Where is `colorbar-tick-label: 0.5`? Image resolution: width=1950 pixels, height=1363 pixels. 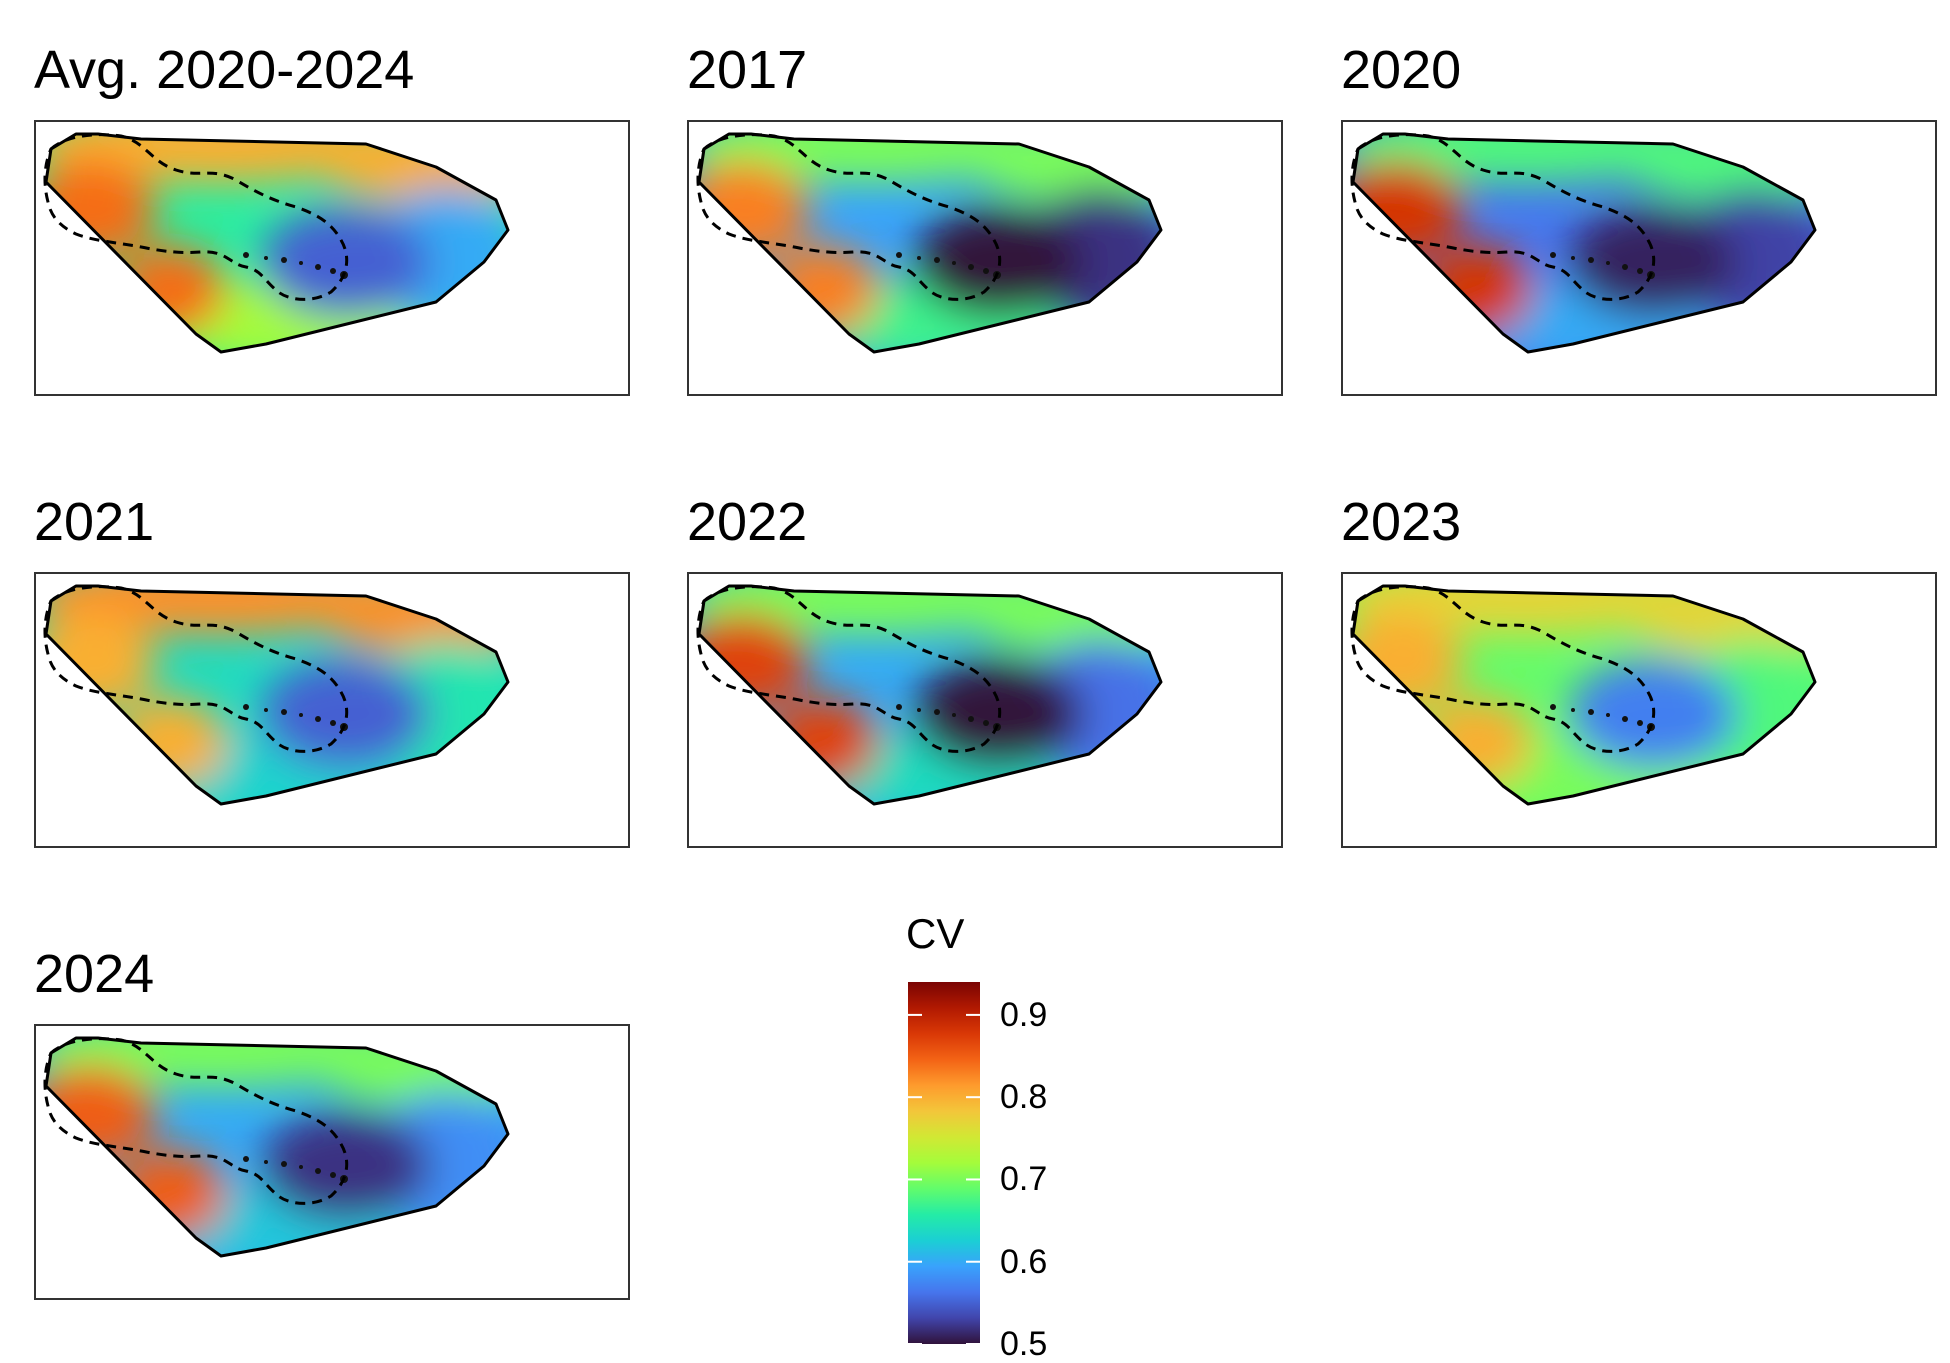 colorbar-tick-label: 0.5 is located at coordinates (1024, 1344).